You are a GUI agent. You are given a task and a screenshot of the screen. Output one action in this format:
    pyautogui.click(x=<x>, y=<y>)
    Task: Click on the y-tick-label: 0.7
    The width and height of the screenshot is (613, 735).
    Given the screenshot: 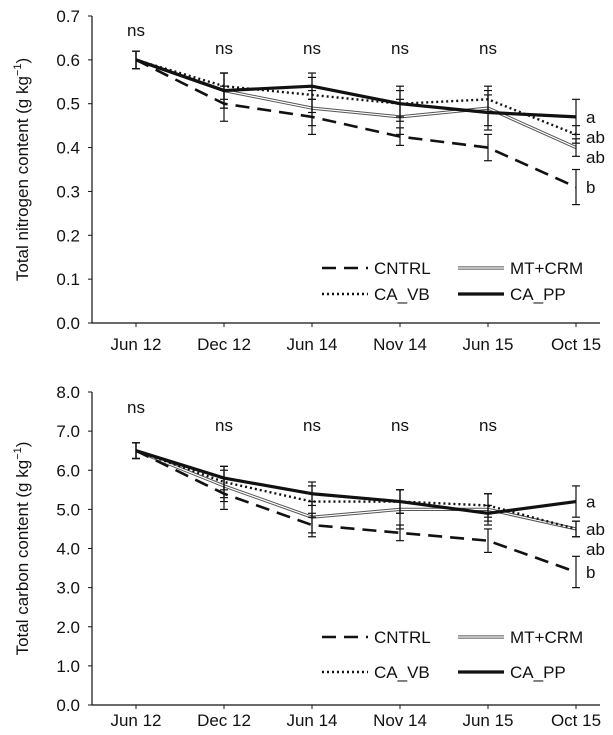 What is the action you would take?
    pyautogui.click(x=68, y=16)
    